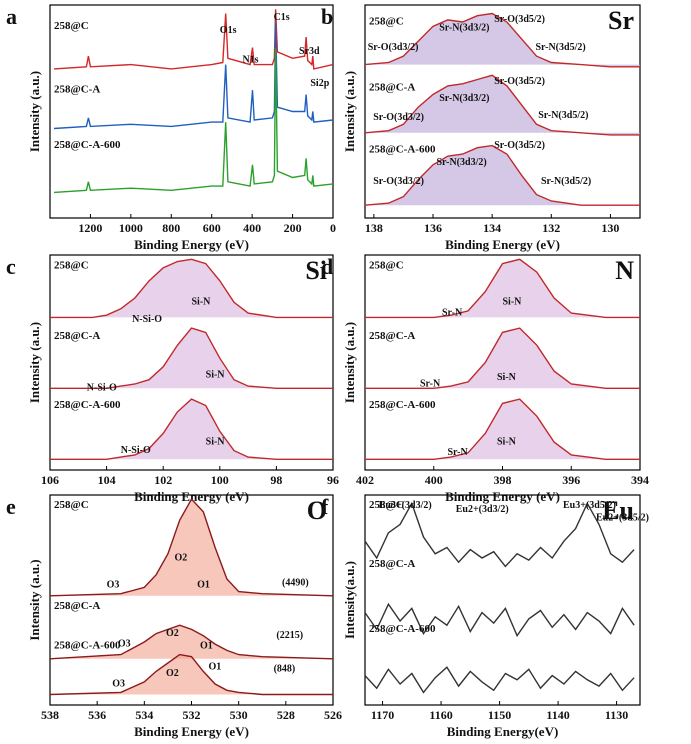 The height and width of the screenshot is (744, 691). I want to click on element-label: Si, so click(316, 270).